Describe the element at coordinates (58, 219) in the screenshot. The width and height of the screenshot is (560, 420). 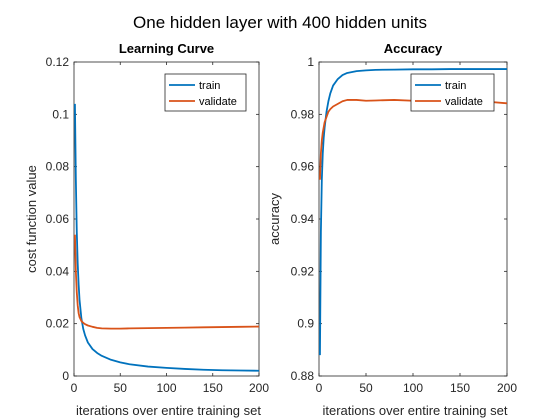
I see `y-tick-label: 0.06` at that location.